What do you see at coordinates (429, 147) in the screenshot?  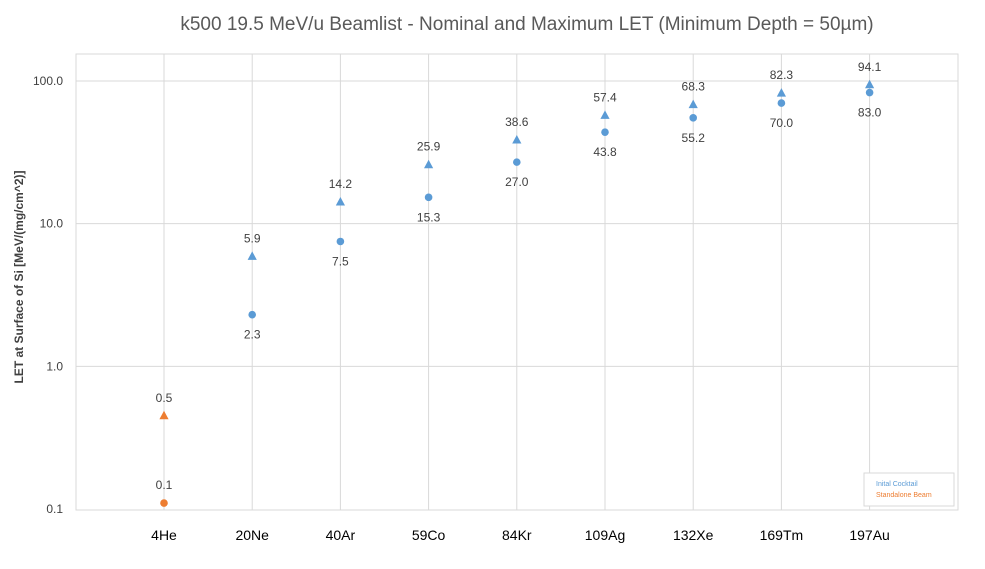 I see `data-label-maximum-let-inital-cocktail-59co: 25.9` at bounding box center [429, 147].